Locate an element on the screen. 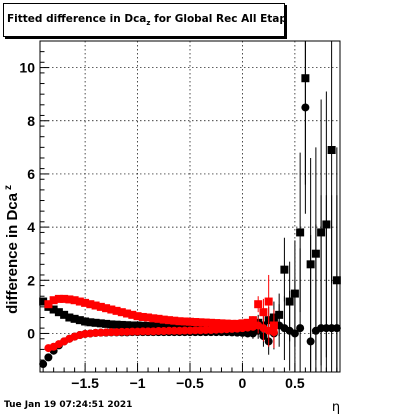  y-tick-label: 6 is located at coordinates (31, 174).